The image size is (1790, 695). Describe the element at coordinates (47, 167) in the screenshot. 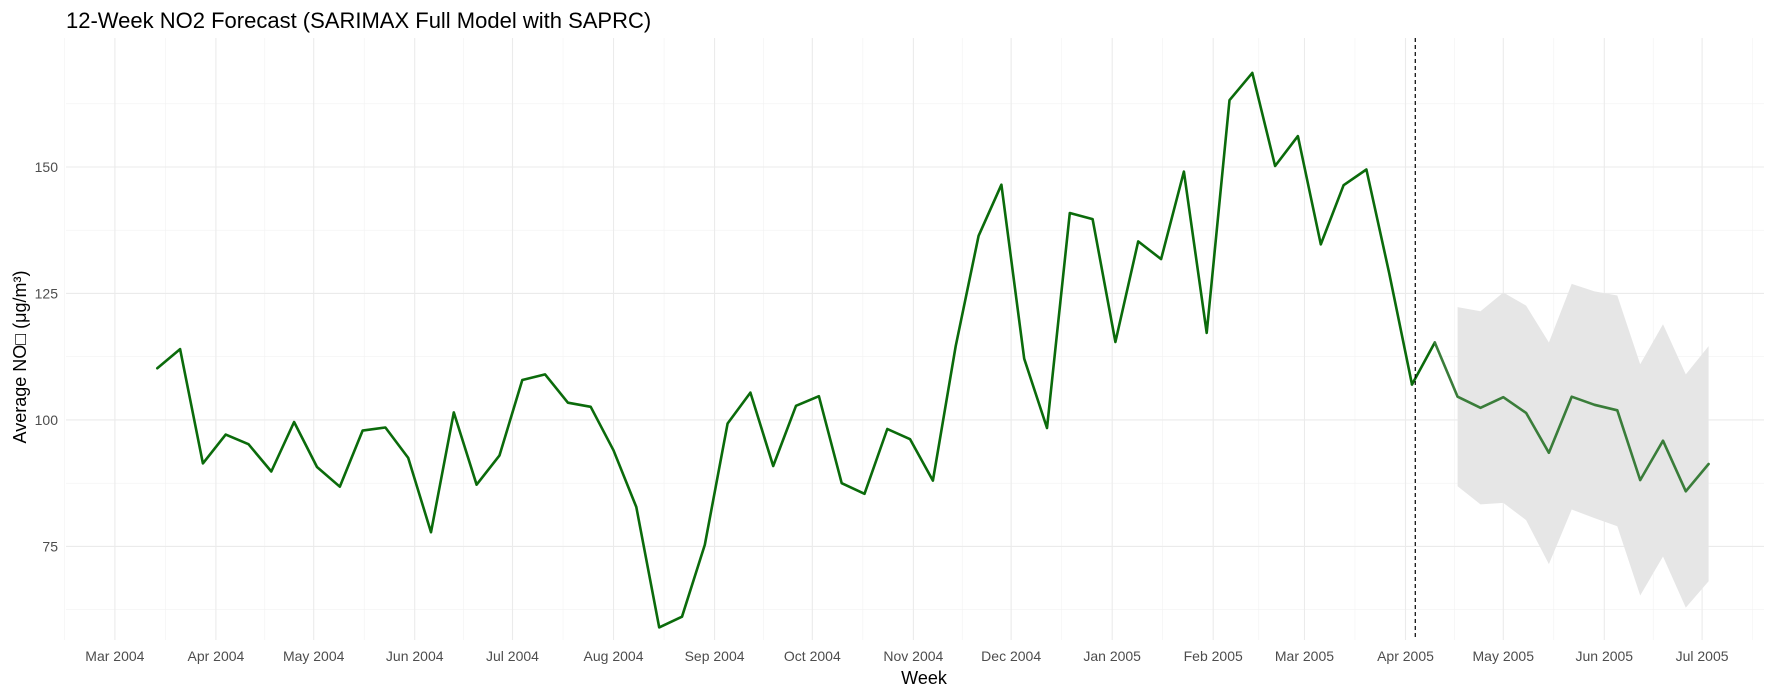

I see `y-tick-label: 150` at that location.